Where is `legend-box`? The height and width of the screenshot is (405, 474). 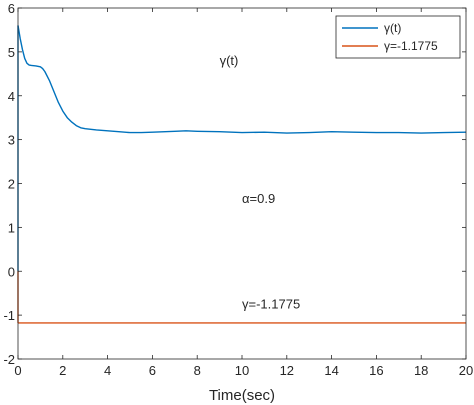 legend-box is located at coordinates (398, 37).